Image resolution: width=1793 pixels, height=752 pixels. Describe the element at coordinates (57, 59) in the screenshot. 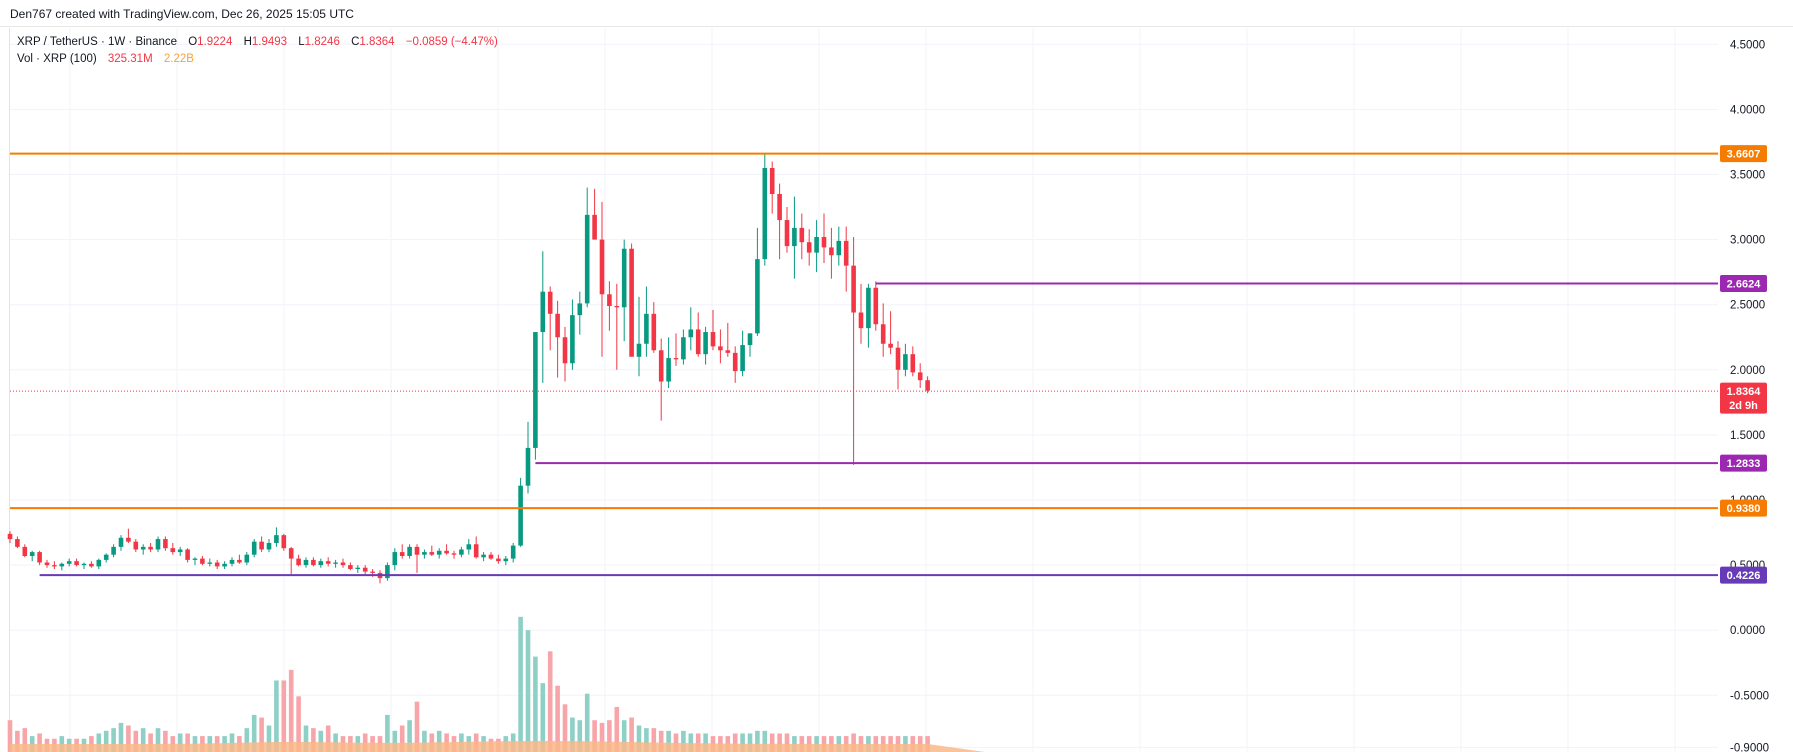

I see `volume-label: Vol · XRP (100)` at that location.